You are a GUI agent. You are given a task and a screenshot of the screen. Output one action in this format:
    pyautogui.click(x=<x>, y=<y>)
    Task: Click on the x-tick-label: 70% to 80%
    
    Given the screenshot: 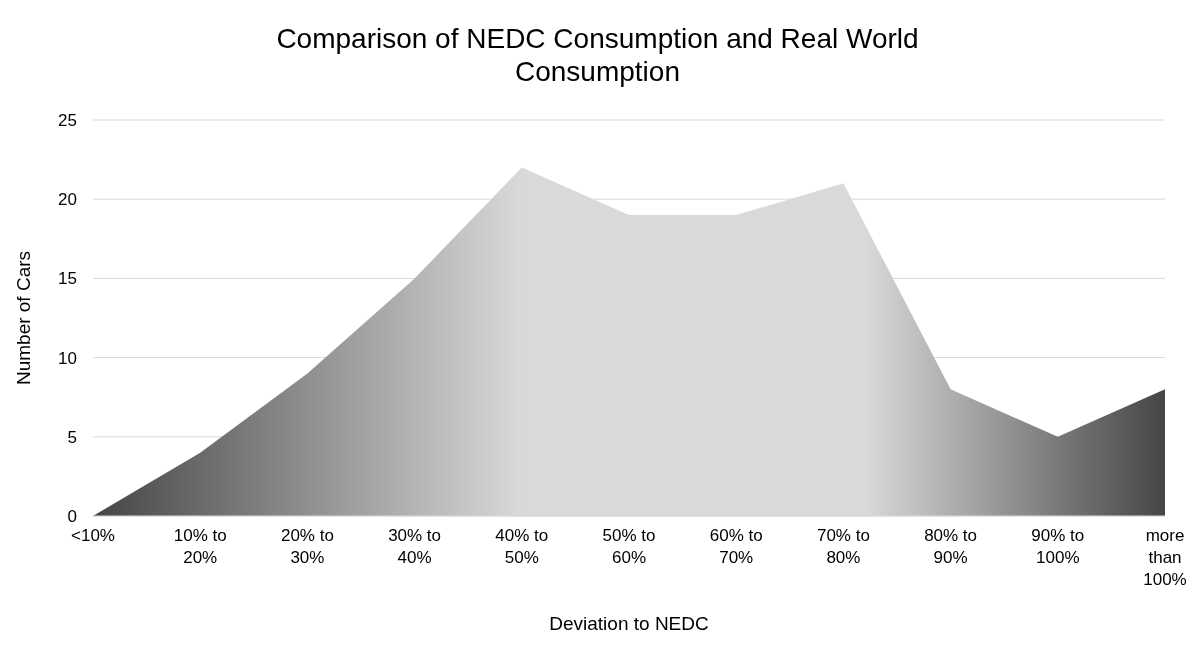 What is the action you would take?
    pyautogui.click(x=843, y=546)
    